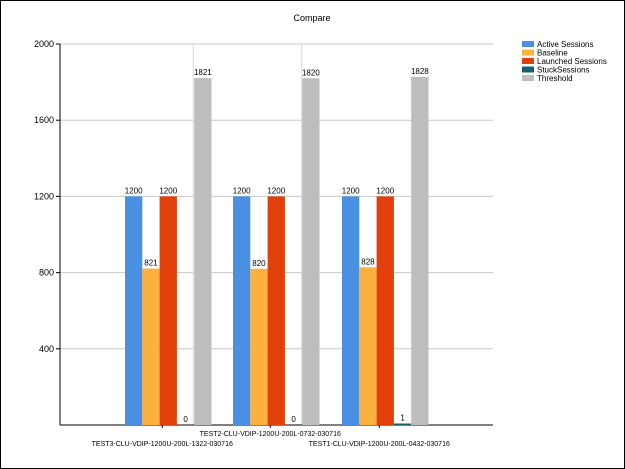  Describe the element at coordinates (203, 72) in the screenshot. I see `data-label: 1821` at that location.